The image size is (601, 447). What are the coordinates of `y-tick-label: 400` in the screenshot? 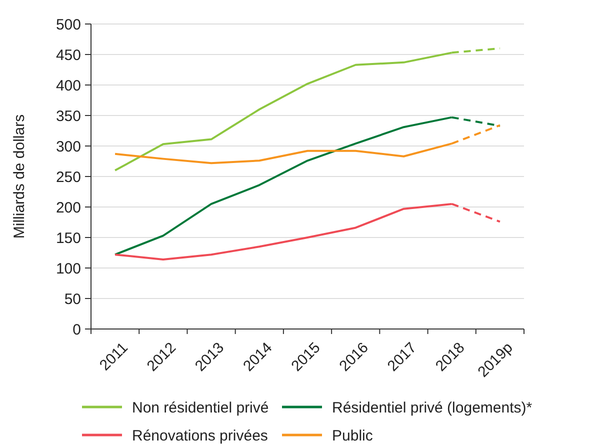 It's located at (68, 85).